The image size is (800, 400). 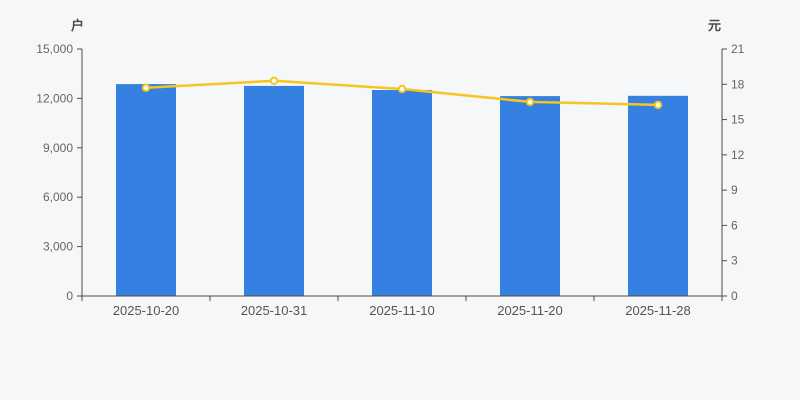 I want to click on right-axis-tick-label: 21, so click(x=738, y=49).